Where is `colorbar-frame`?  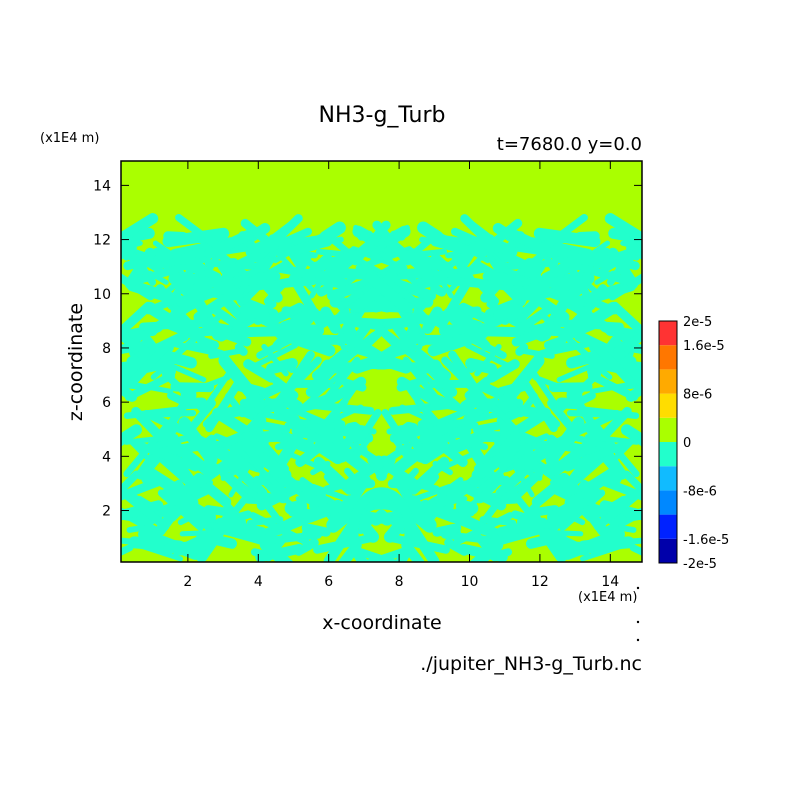 colorbar-frame is located at coordinates (668, 442).